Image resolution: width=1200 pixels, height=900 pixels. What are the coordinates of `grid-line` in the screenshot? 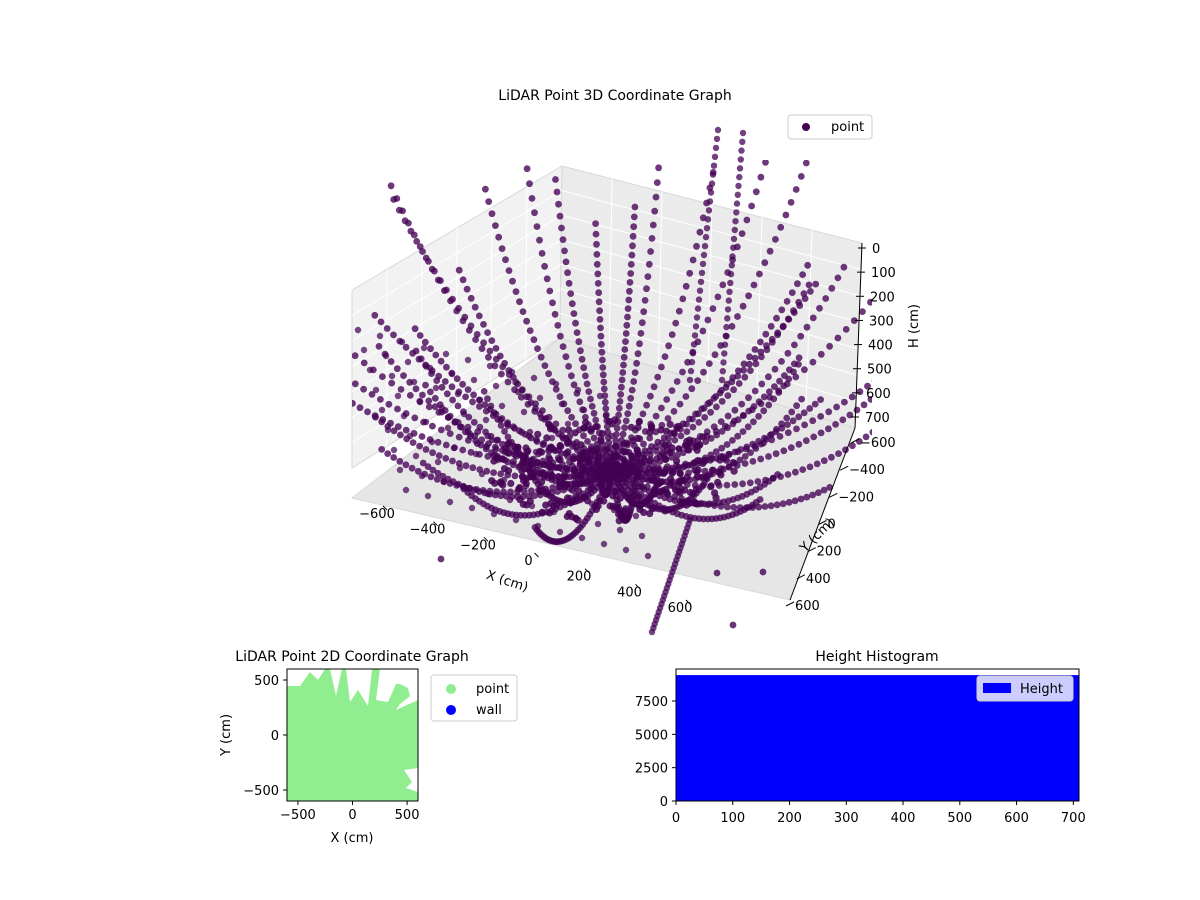 It's located at (710, 281).